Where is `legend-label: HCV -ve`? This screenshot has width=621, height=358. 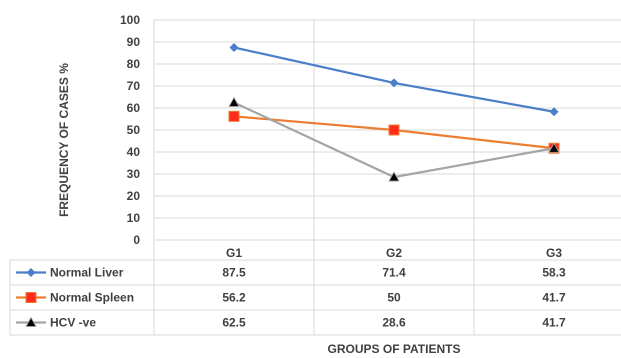
legend-label: HCV -ve is located at coordinates (73, 323).